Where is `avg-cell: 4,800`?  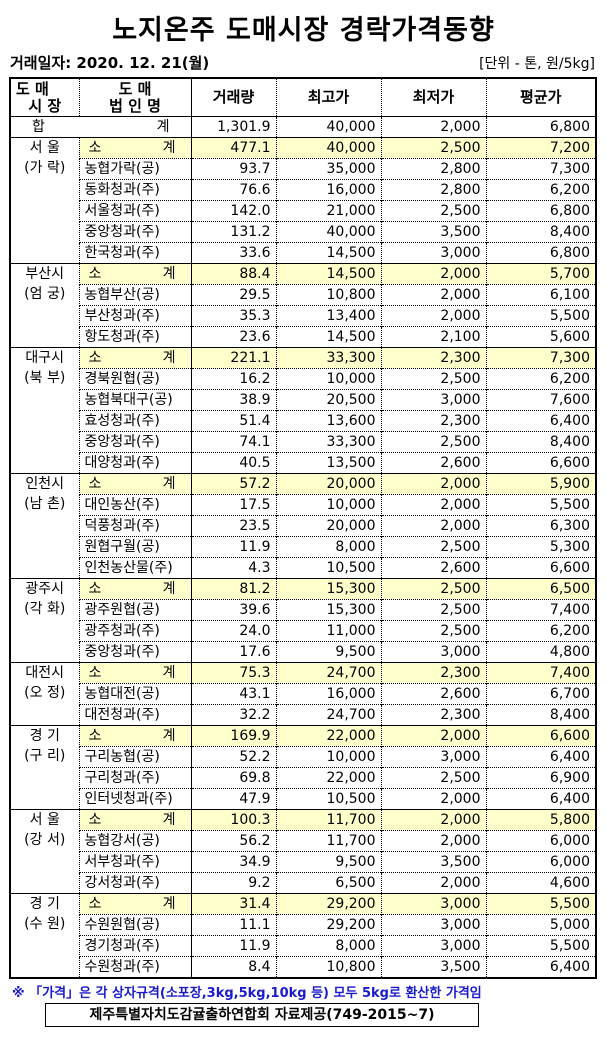
avg-cell: 4,800 is located at coordinates (540, 652).